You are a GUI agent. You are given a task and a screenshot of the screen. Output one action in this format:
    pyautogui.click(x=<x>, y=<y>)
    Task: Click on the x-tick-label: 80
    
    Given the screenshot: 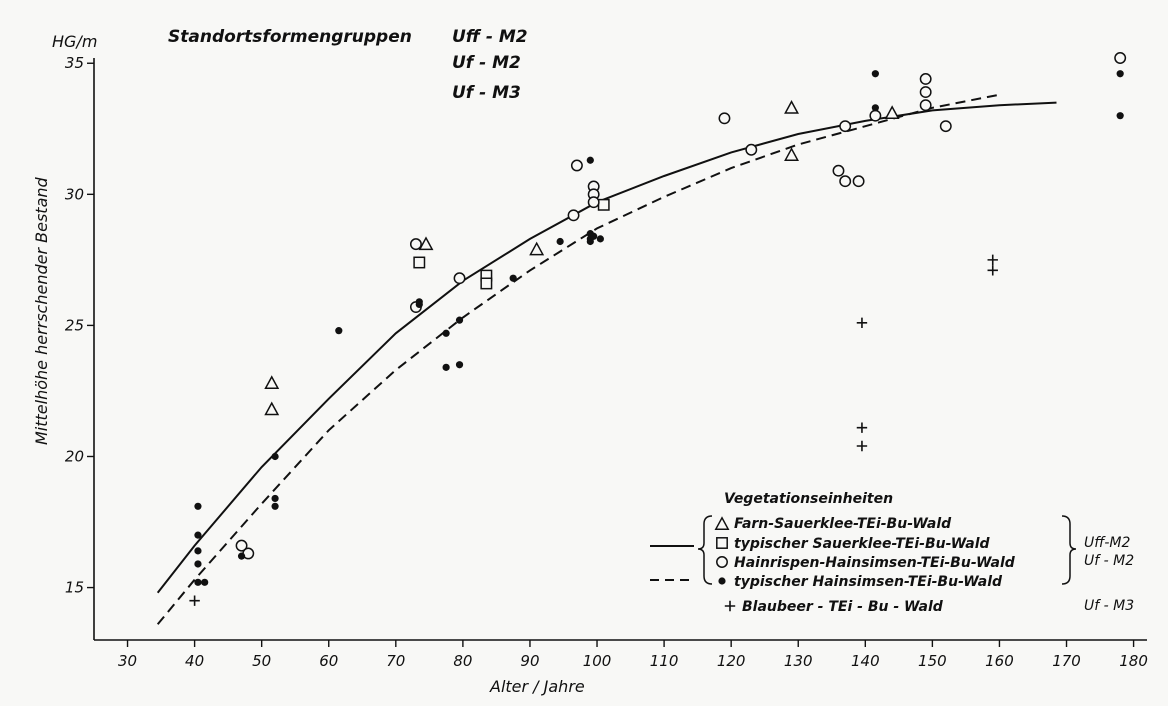 What is the action you would take?
    pyautogui.click(x=462, y=661)
    